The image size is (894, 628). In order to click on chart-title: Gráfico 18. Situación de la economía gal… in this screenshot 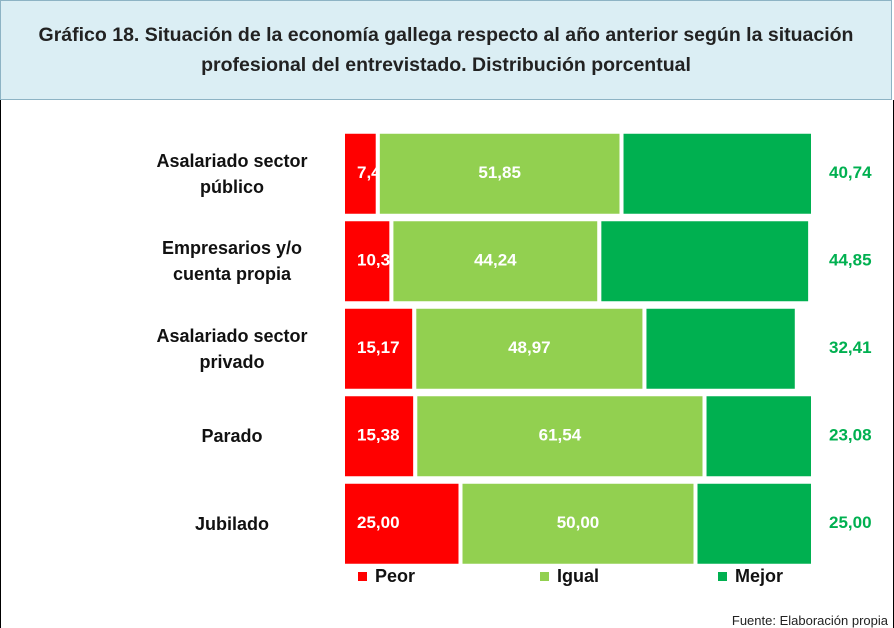, I will do `click(446, 50)`.